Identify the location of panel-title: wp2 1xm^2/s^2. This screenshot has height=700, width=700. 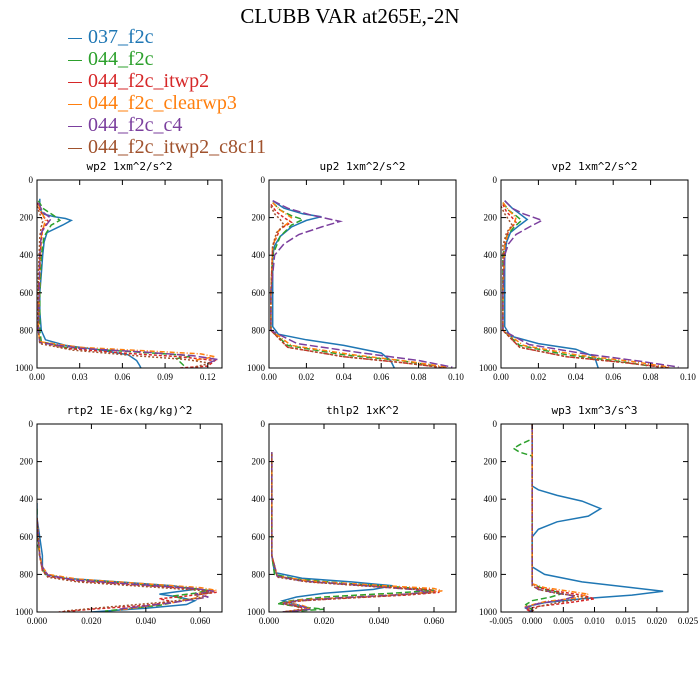
(129, 166).